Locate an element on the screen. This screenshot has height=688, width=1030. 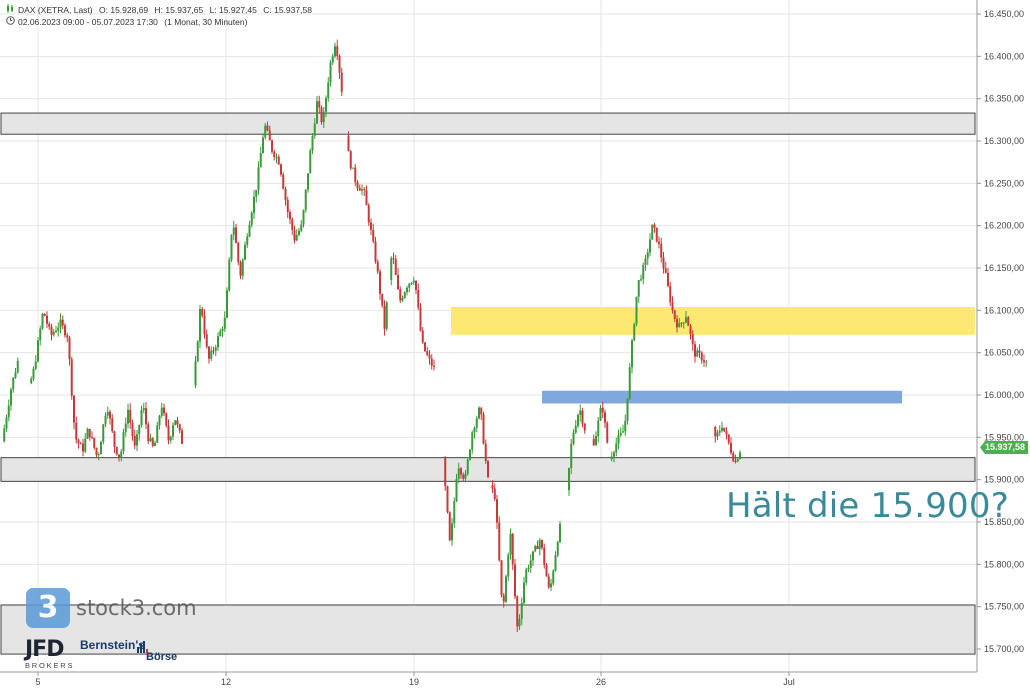
clock-icon is located at coordinates (10, 21).